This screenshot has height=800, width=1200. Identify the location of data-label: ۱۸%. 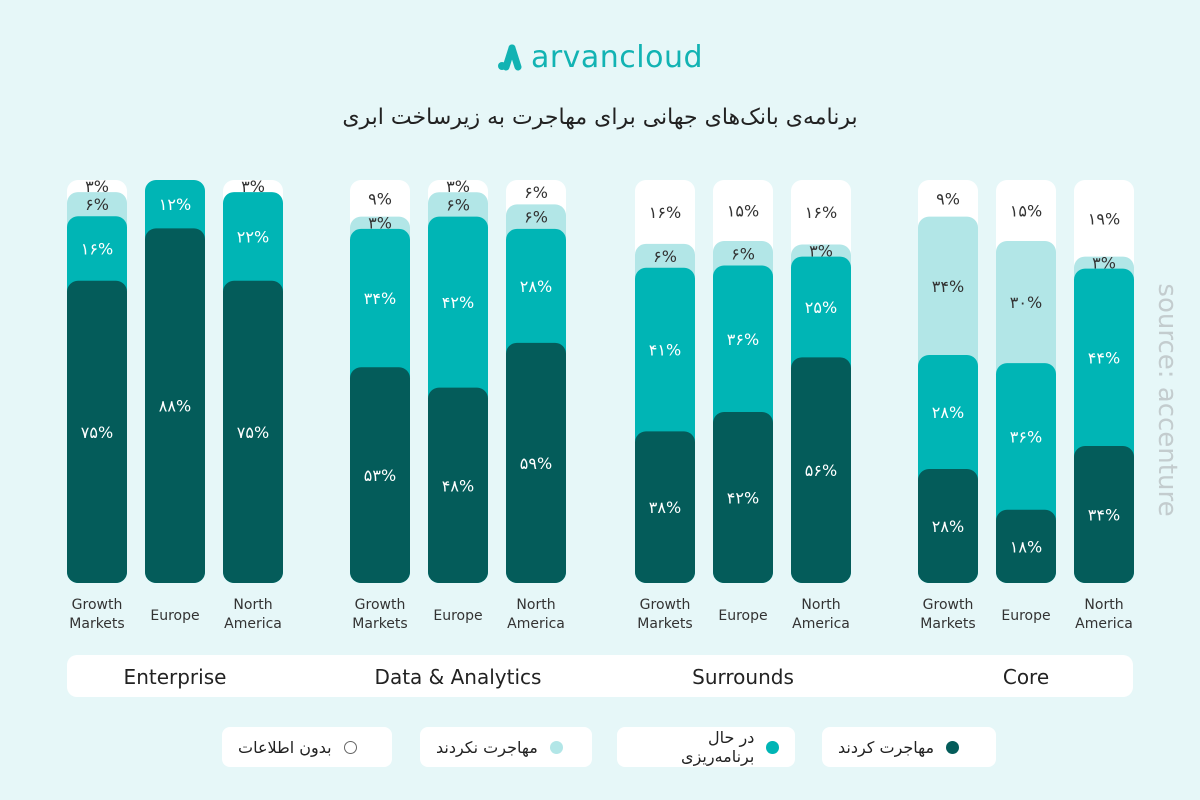
(1026, 546).